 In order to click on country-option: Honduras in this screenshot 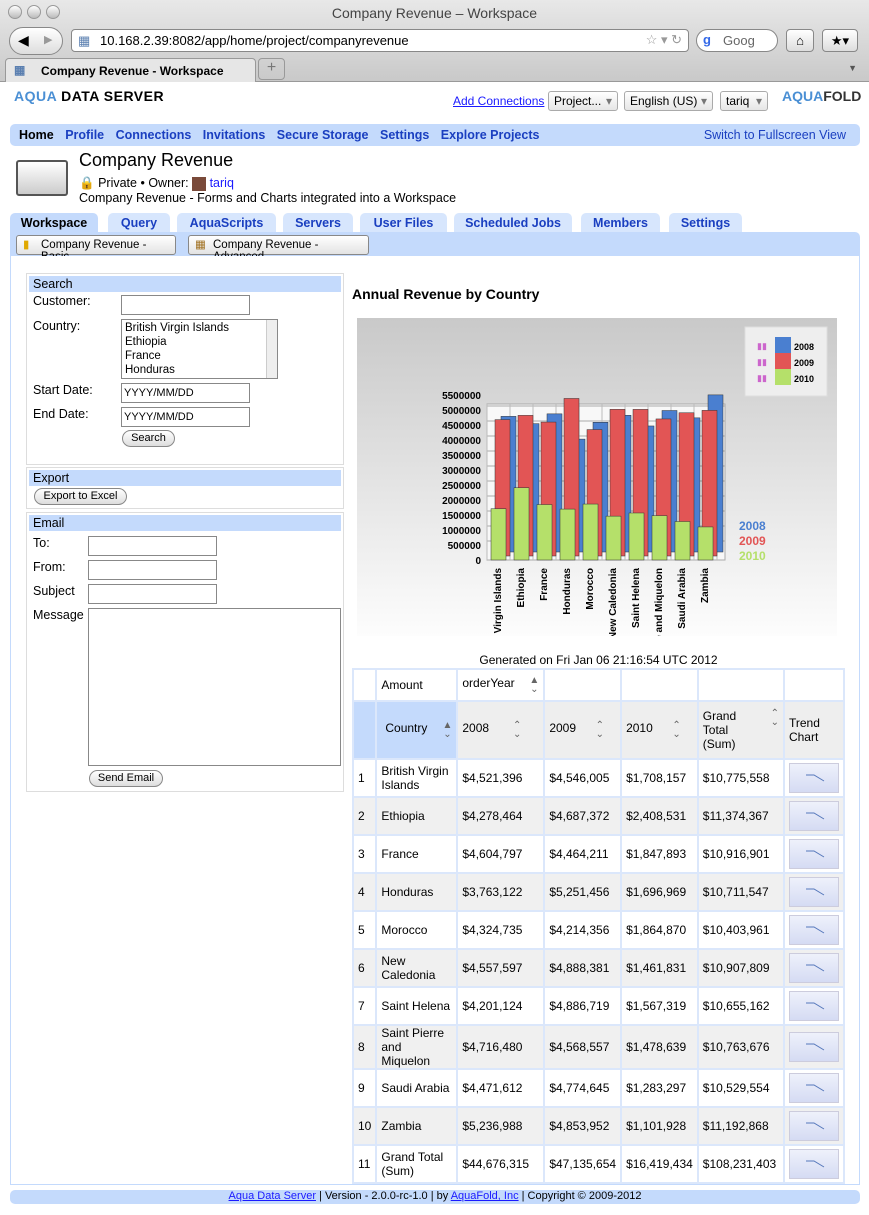, I will do `click(150, 370)`.